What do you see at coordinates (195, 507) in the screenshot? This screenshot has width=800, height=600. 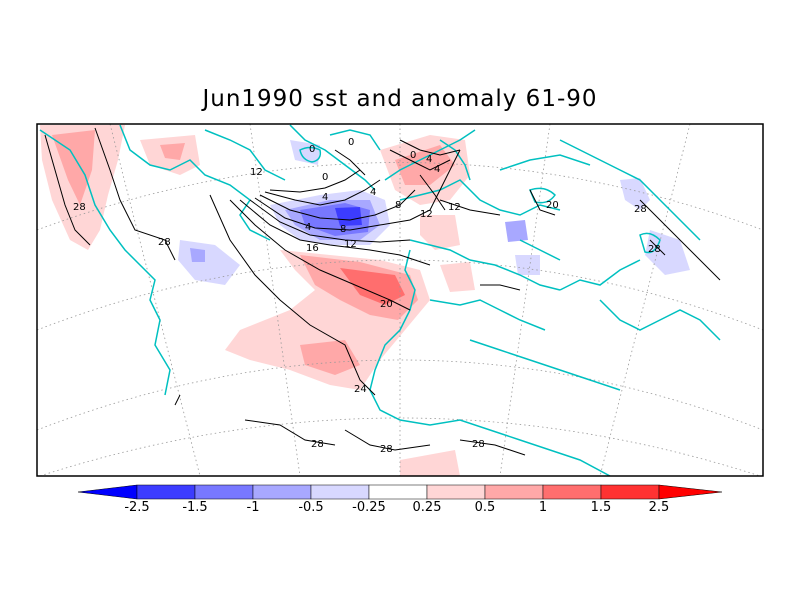 I see `colorbar-label: -1.5` at bounding box center [195, 507].